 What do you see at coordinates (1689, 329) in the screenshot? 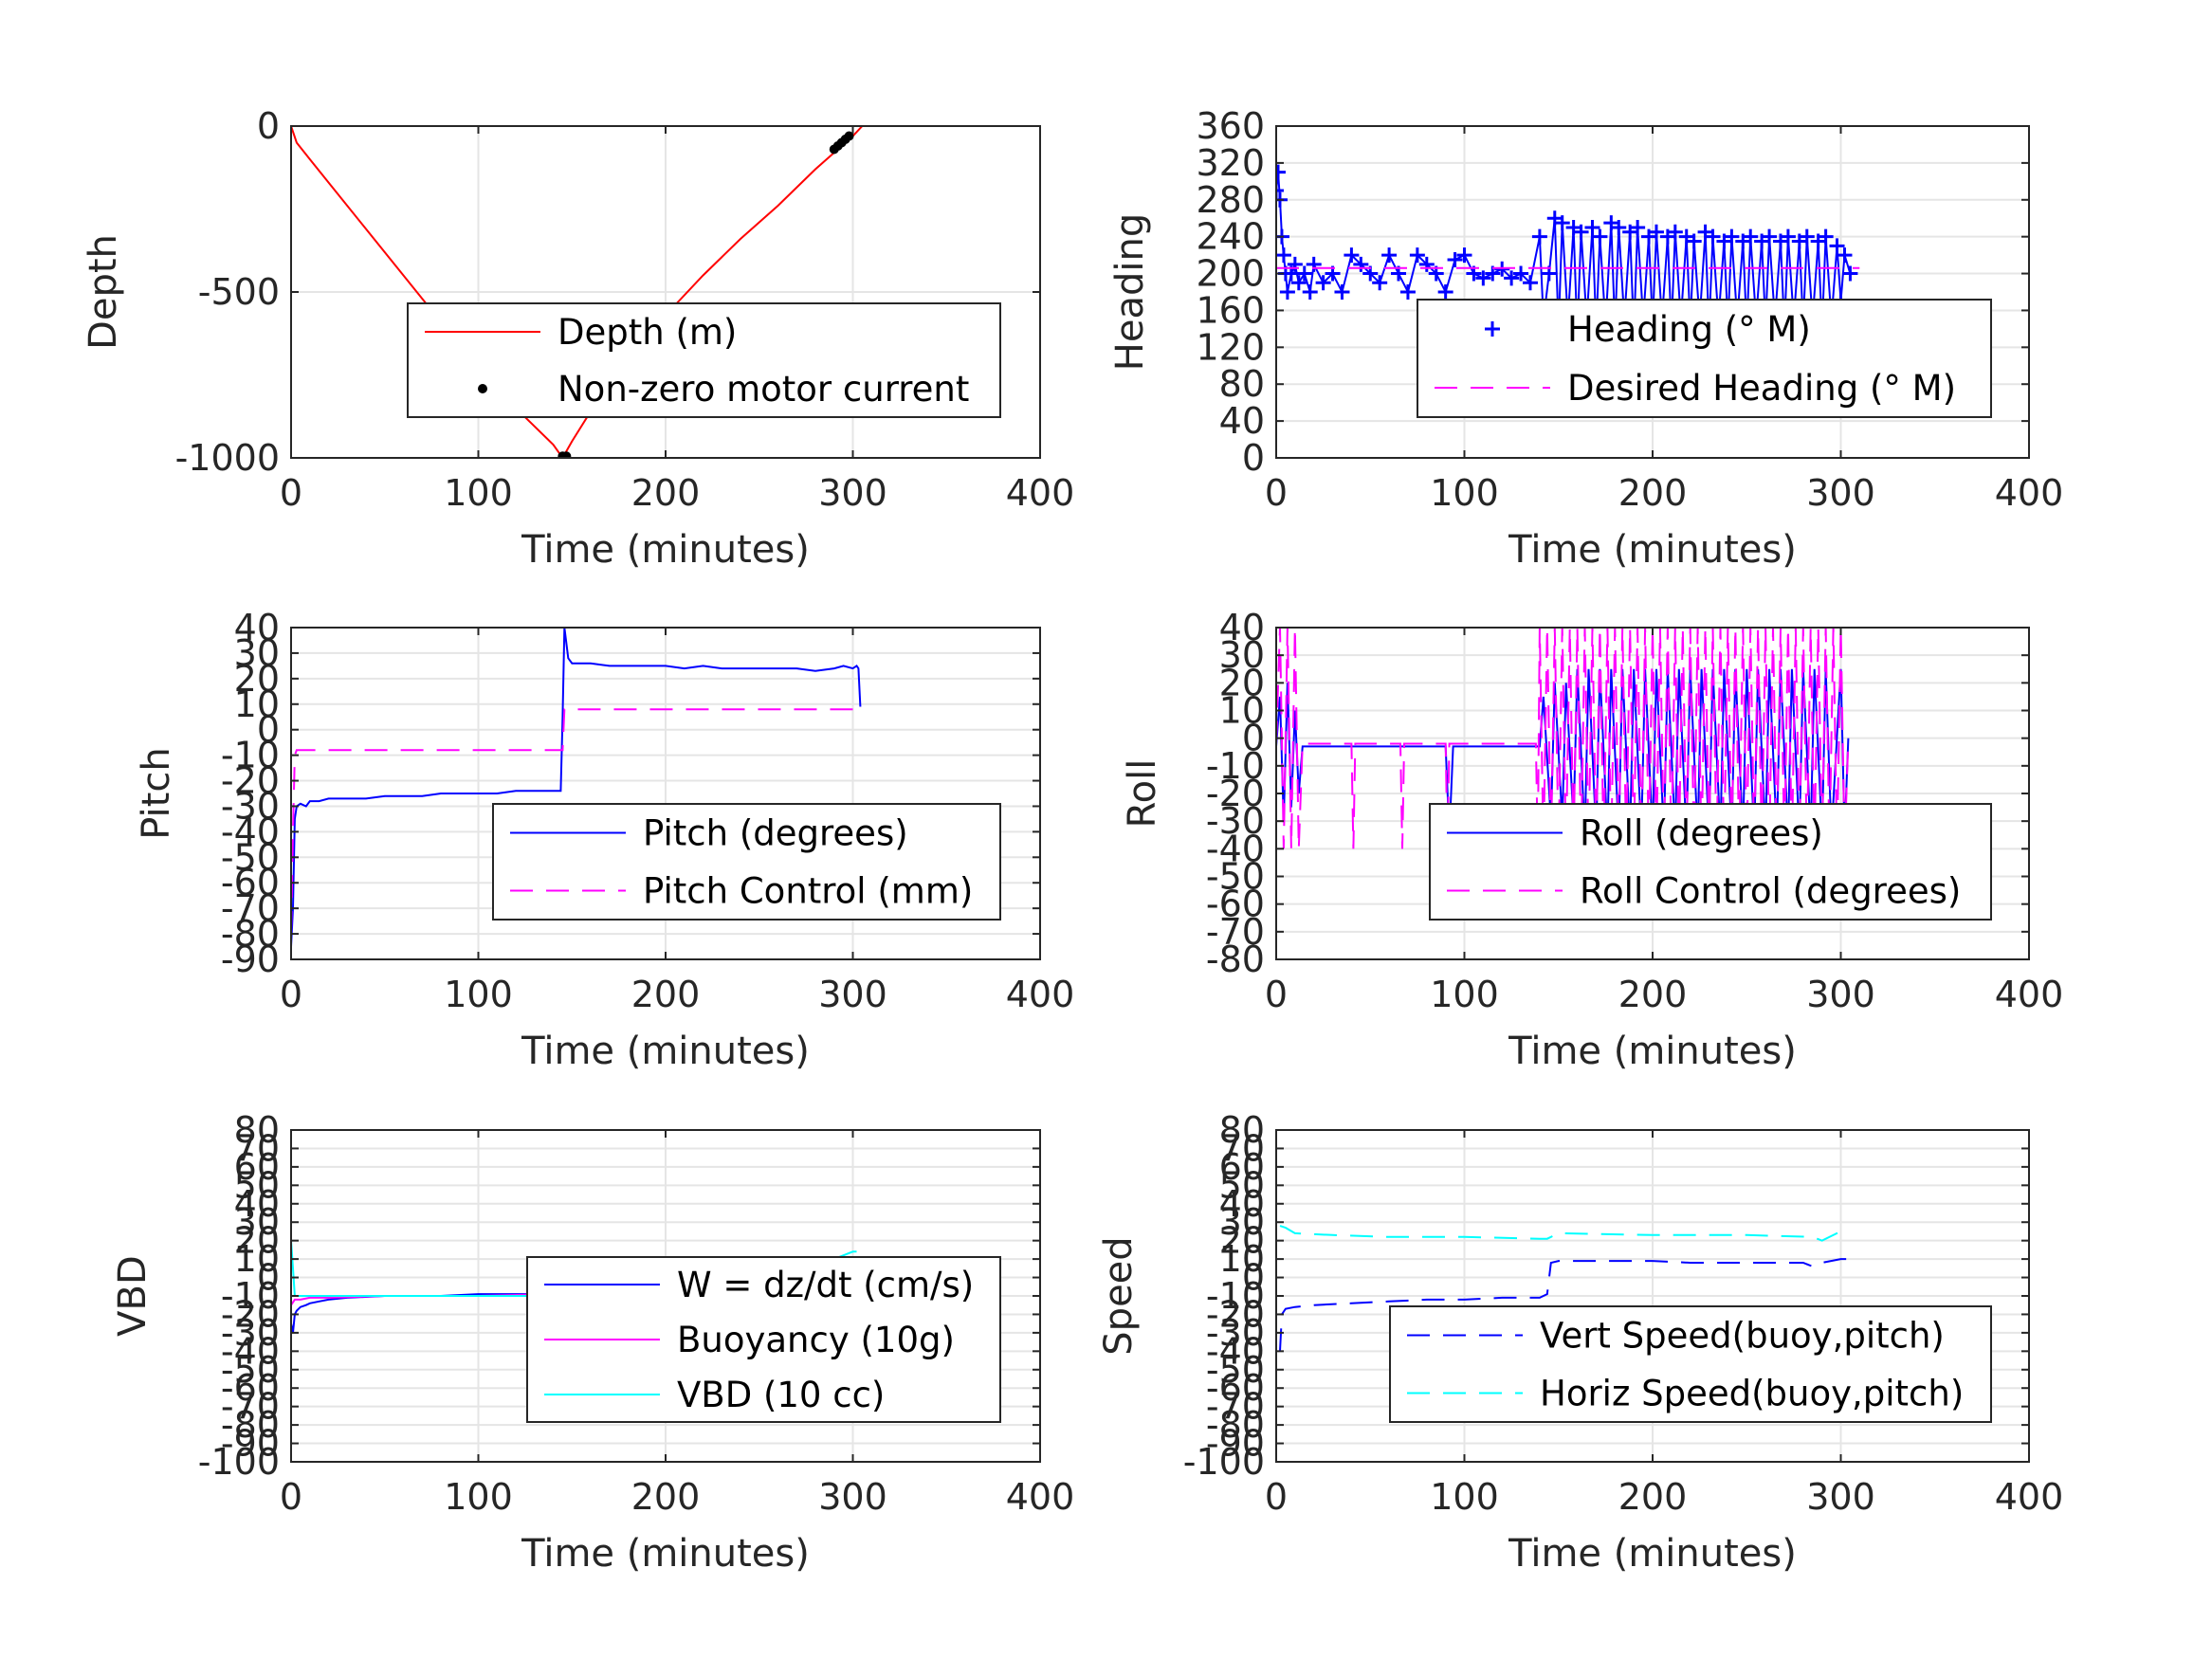
I see `legend-entry: Heading (° M)` at bounding box center [1689, 329].